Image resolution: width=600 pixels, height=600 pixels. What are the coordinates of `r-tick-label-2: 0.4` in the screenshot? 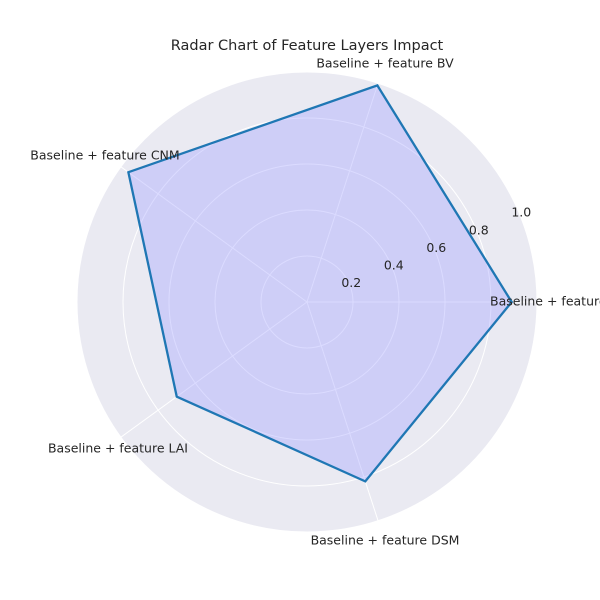 It's located at (394, 265).